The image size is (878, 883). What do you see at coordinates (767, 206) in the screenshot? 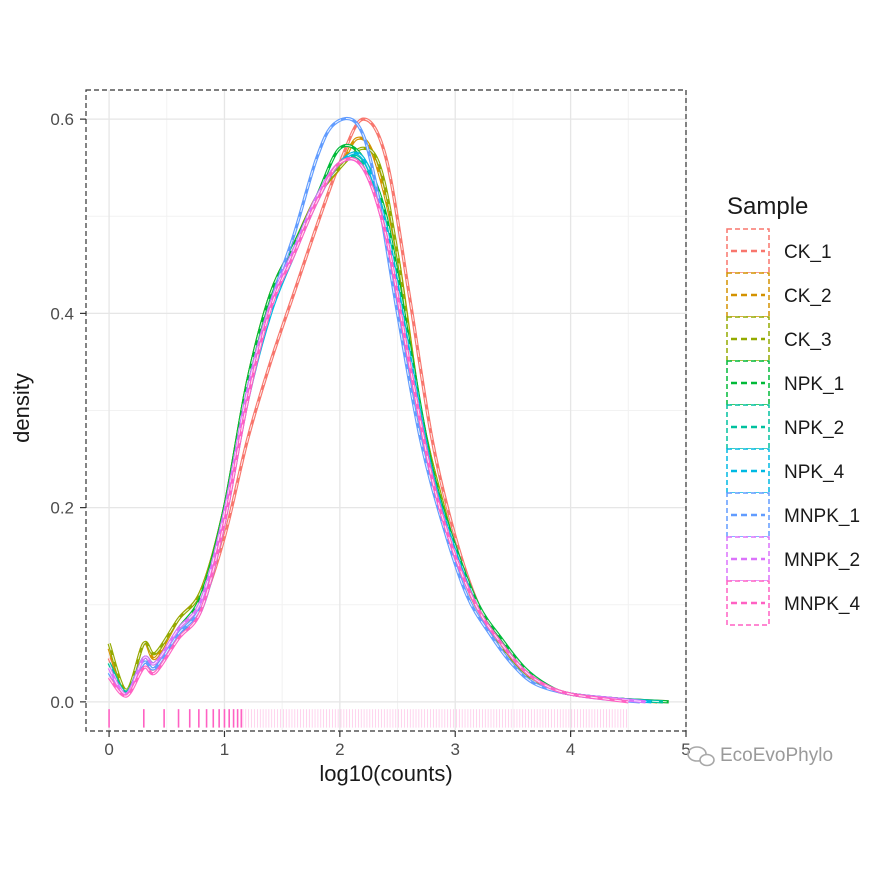
I see `legend-title: Sample` at bounding box center [767, 206].